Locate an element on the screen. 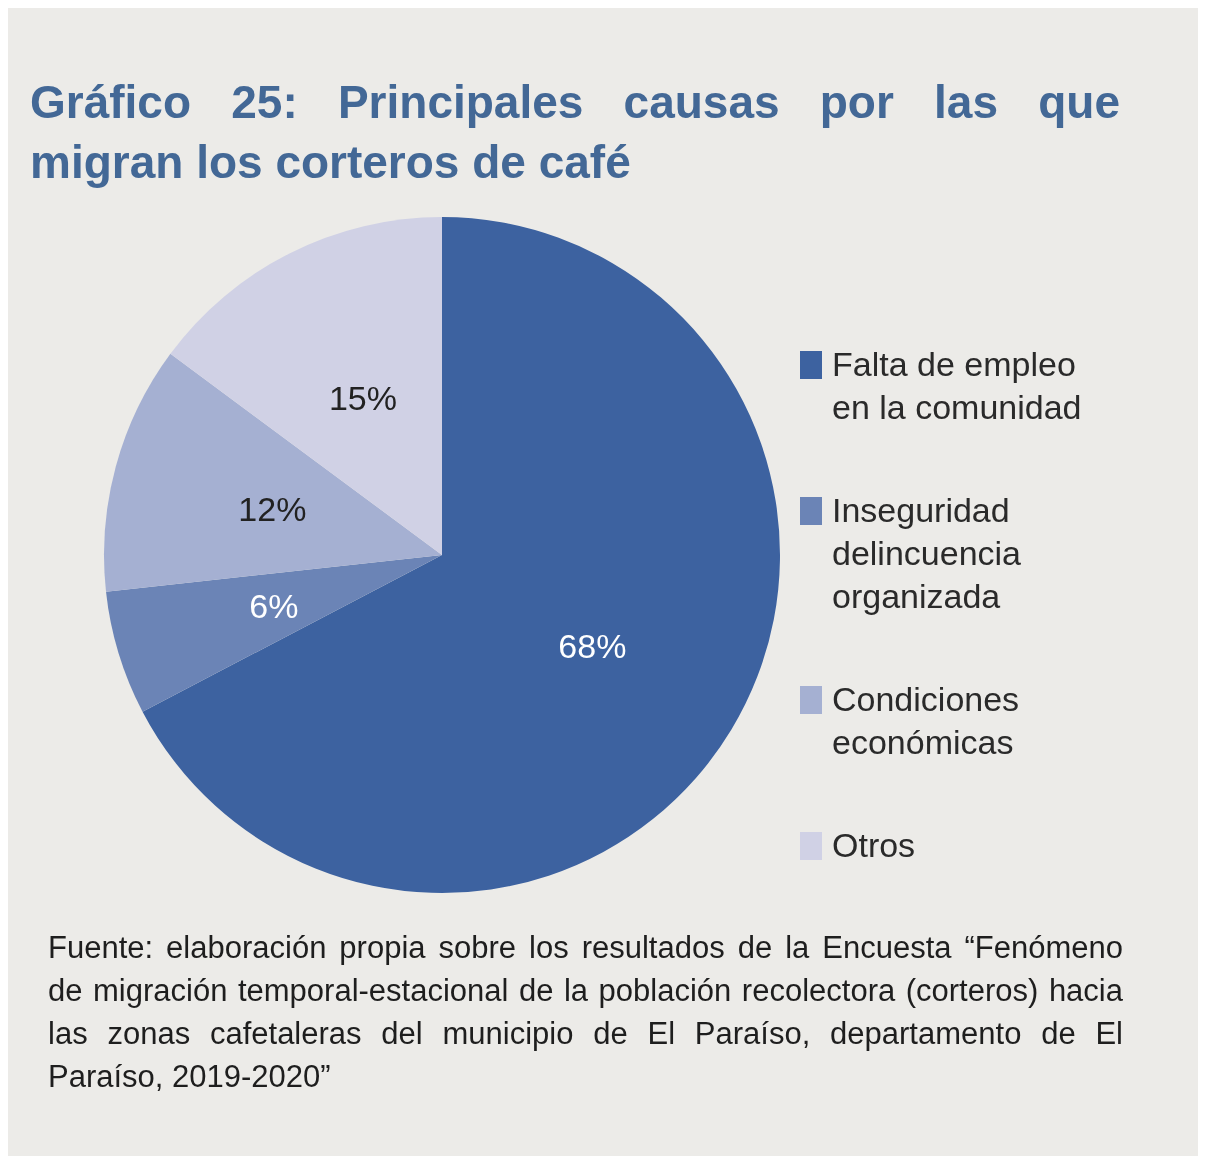 Image resolution: width=1206 pixels, height=1164 pixels. legend-label: Falta de empleo en la comunidad is located at coordinates (957, 386).